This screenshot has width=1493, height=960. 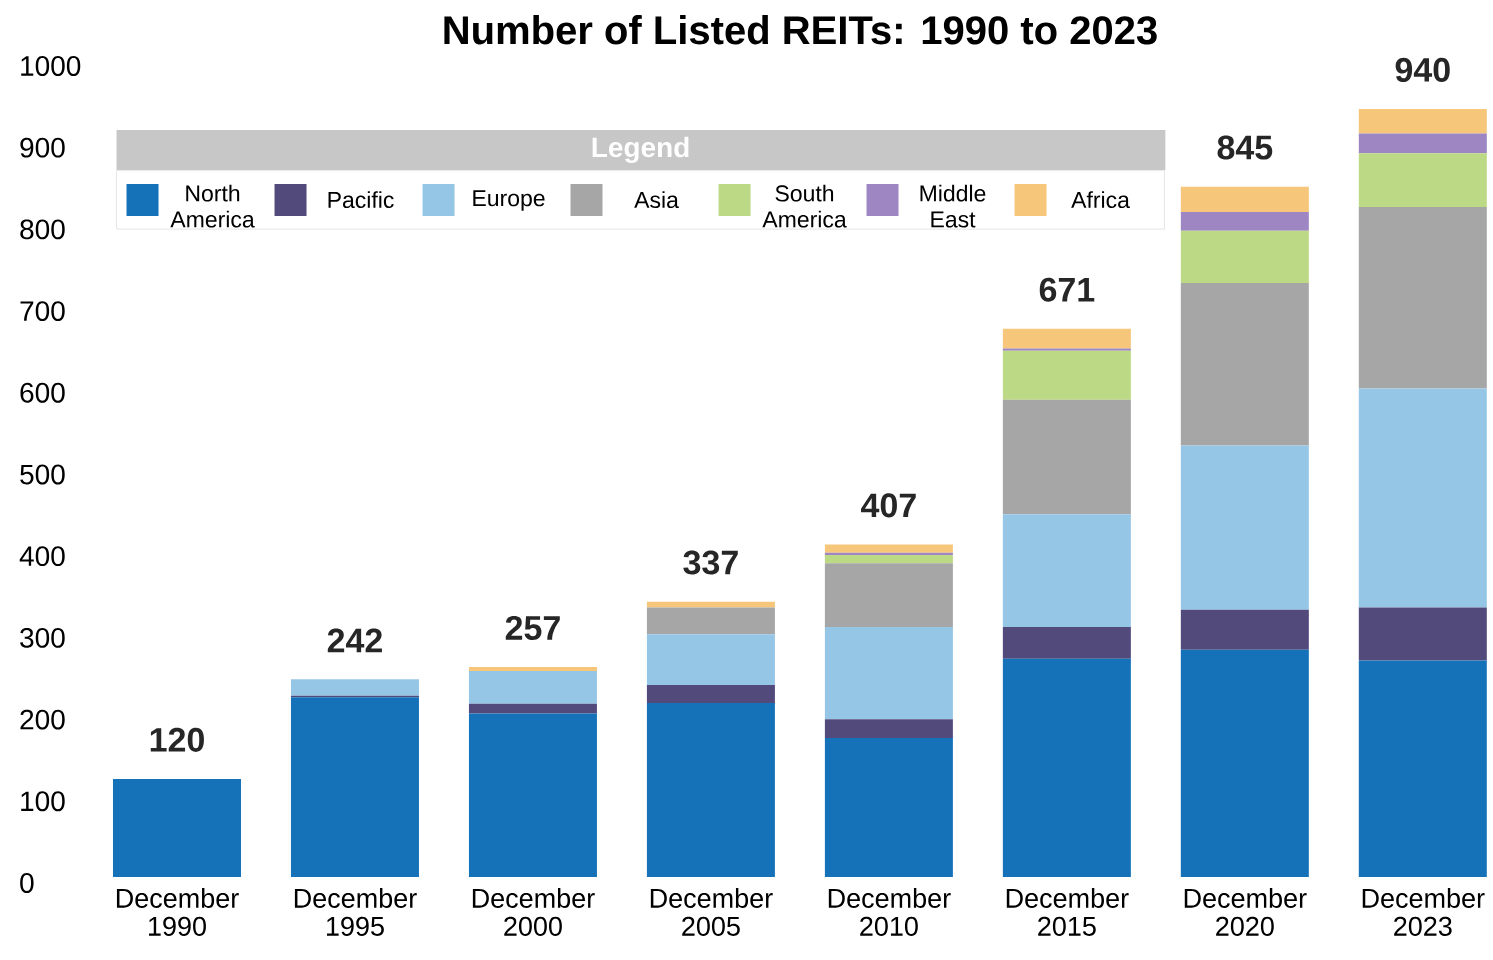 I want to click on total-label: 242, so click(x=354, y=640).